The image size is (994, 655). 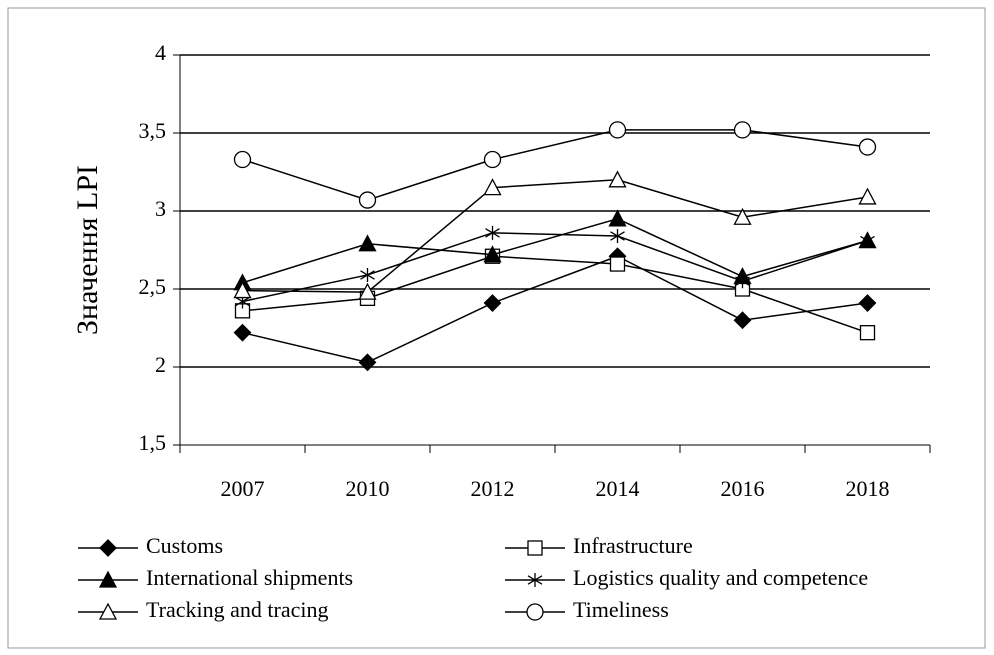 I want to click on legend-label: Customs, so click(x=184, y=545).